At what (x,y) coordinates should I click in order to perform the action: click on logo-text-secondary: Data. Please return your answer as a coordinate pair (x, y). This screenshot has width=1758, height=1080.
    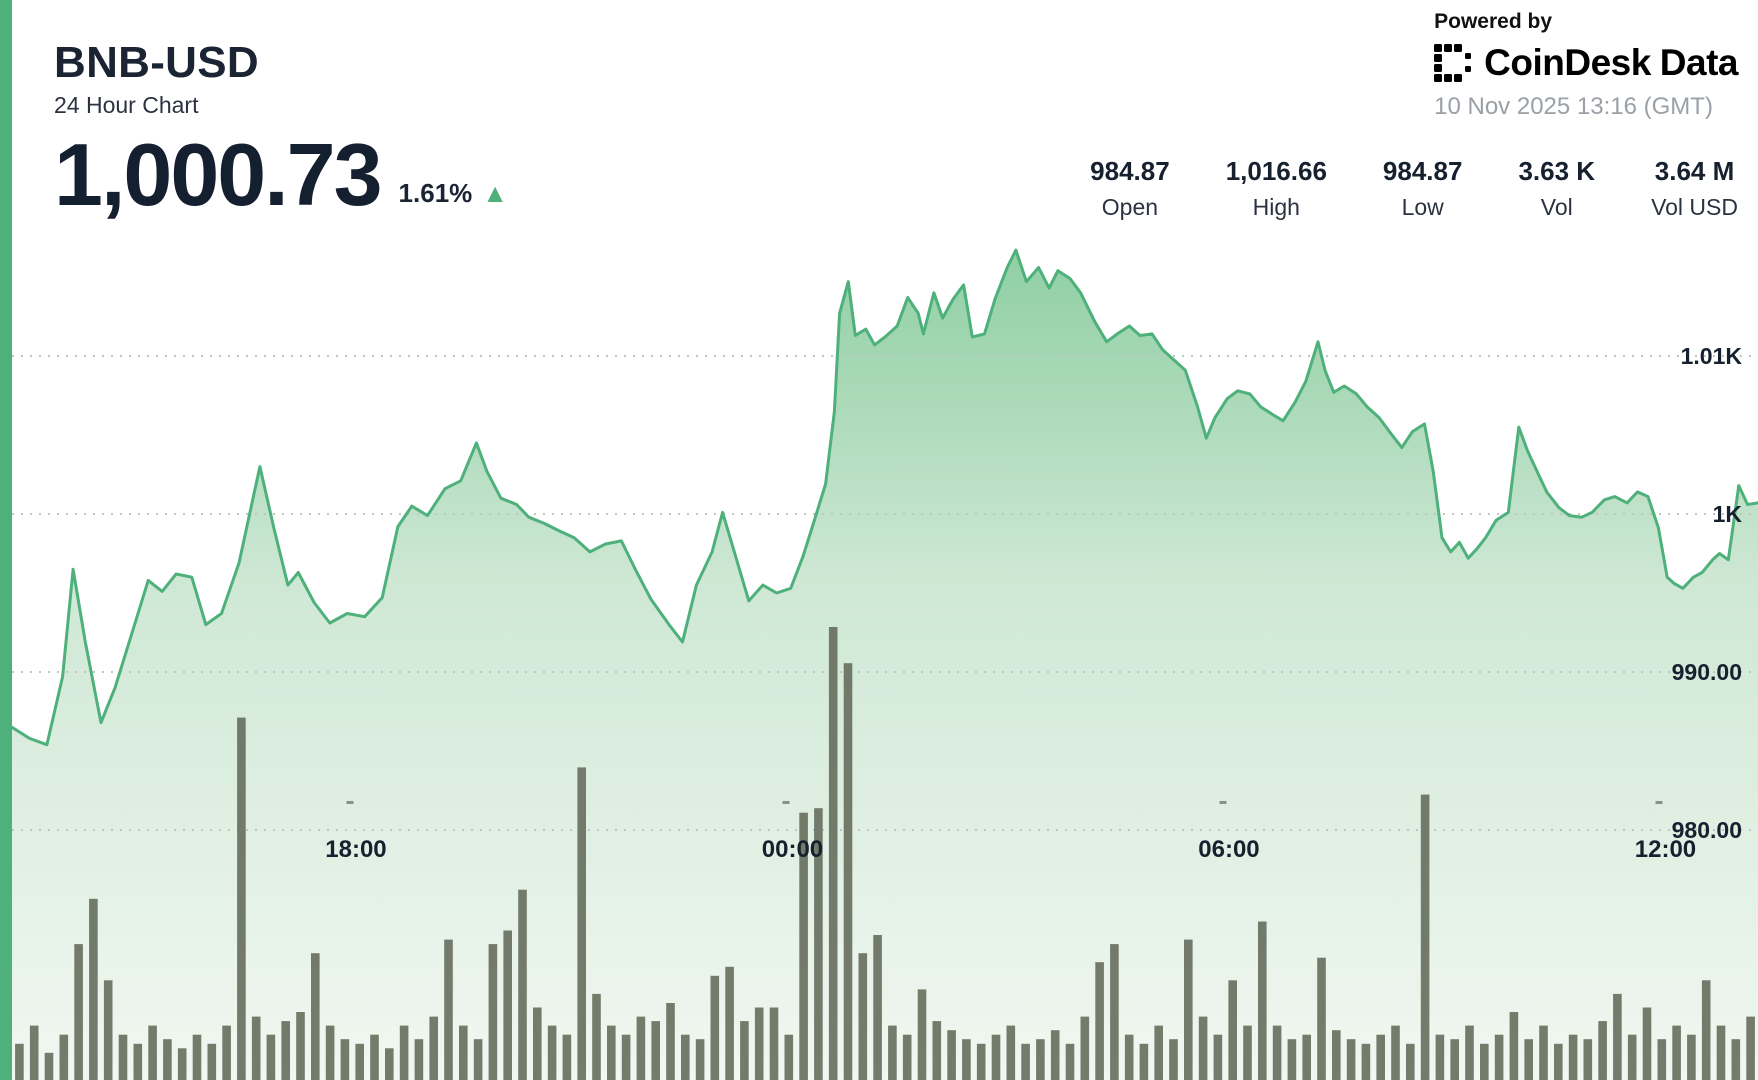
    Looking at the image, I should click on (1699, 62).